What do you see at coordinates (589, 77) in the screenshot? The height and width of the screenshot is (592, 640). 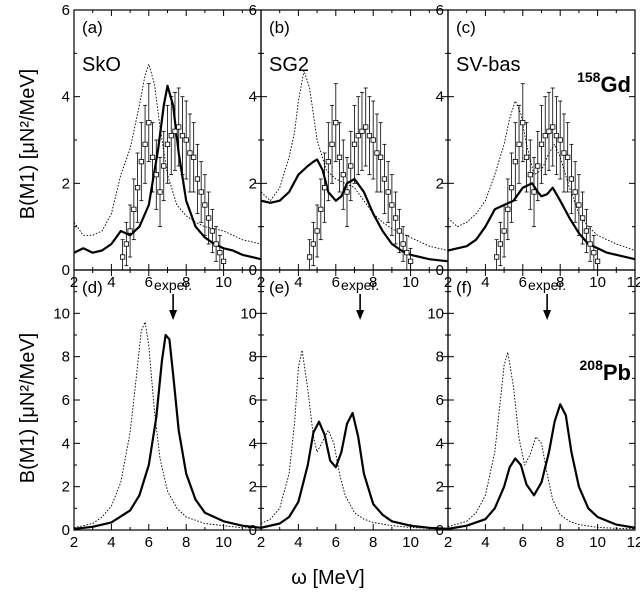 I see `nucleus-mass: 158` at bounding box center [589, 77].